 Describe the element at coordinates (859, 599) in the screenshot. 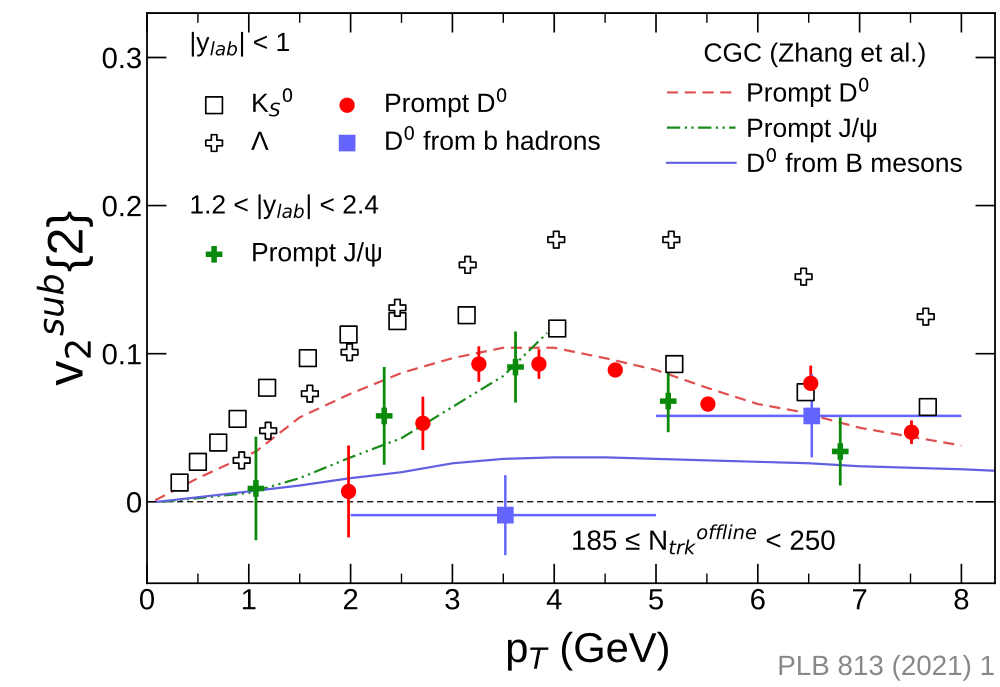

I see `x-tick-label: 7` at that location.